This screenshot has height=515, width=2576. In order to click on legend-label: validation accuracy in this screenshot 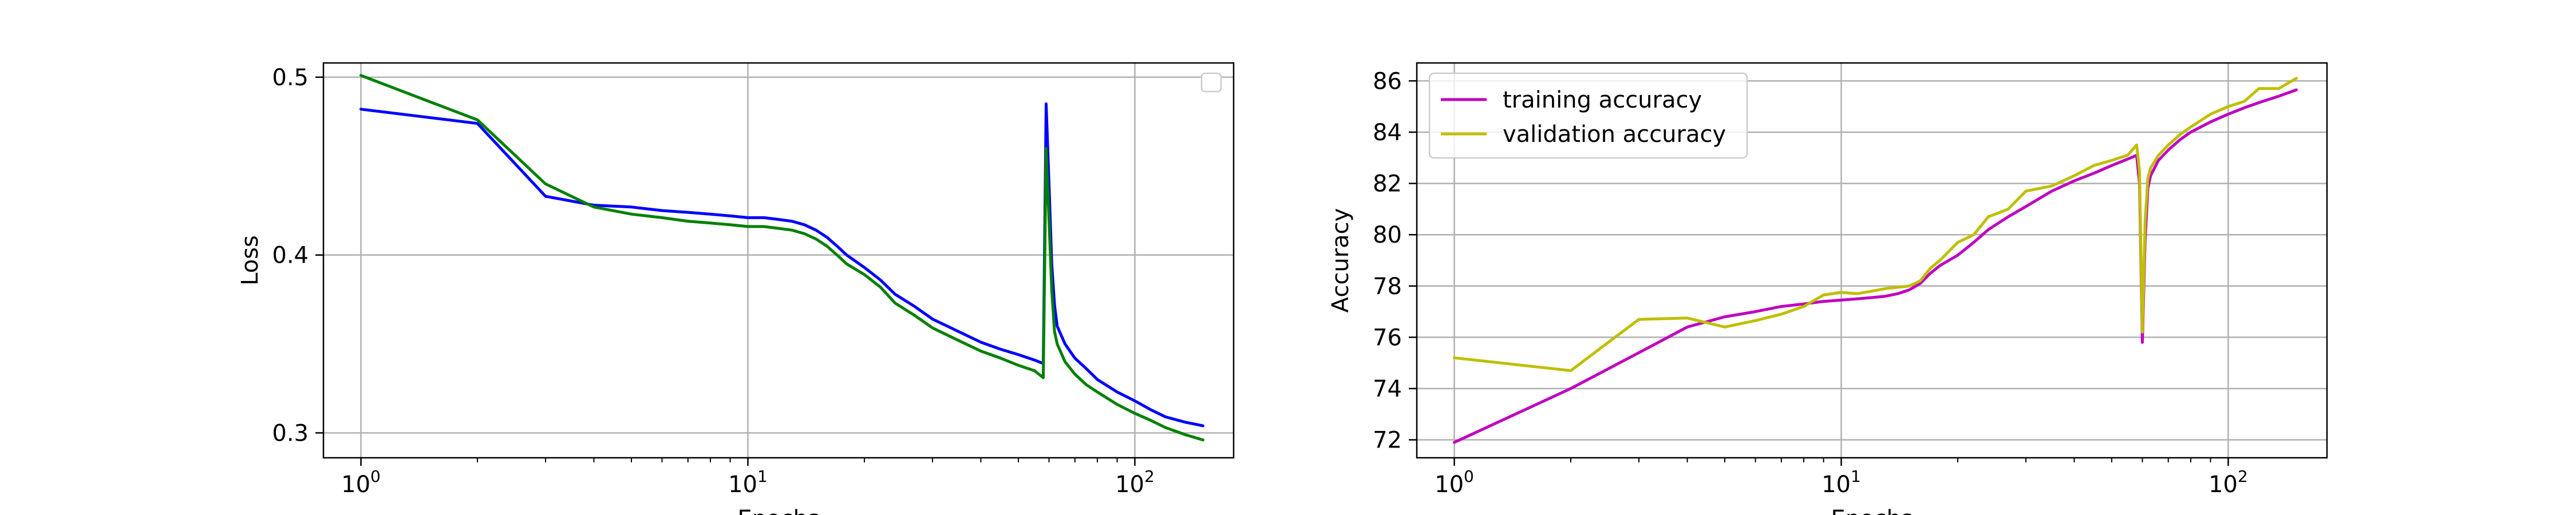, I will do `click(1614, 134)`.